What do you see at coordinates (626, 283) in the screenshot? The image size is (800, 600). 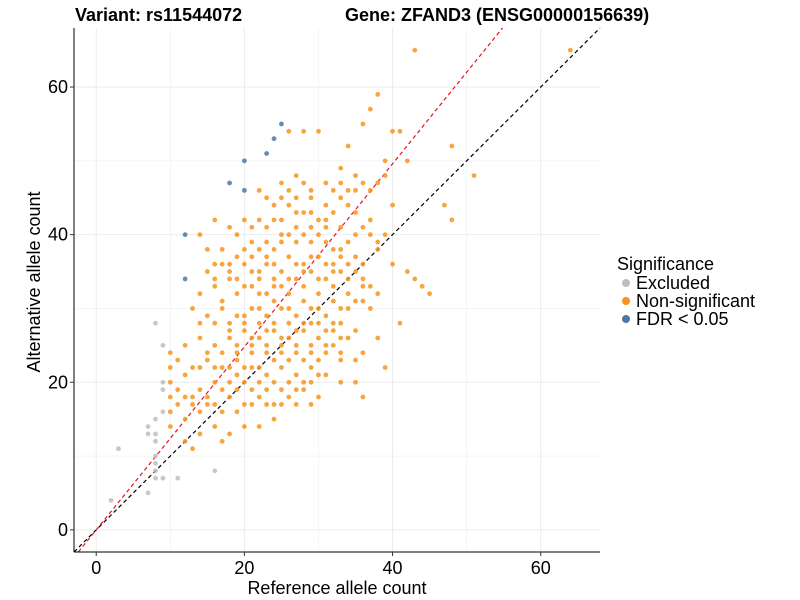 I see `legend-key-excluded` at bounding box center [626, 283].